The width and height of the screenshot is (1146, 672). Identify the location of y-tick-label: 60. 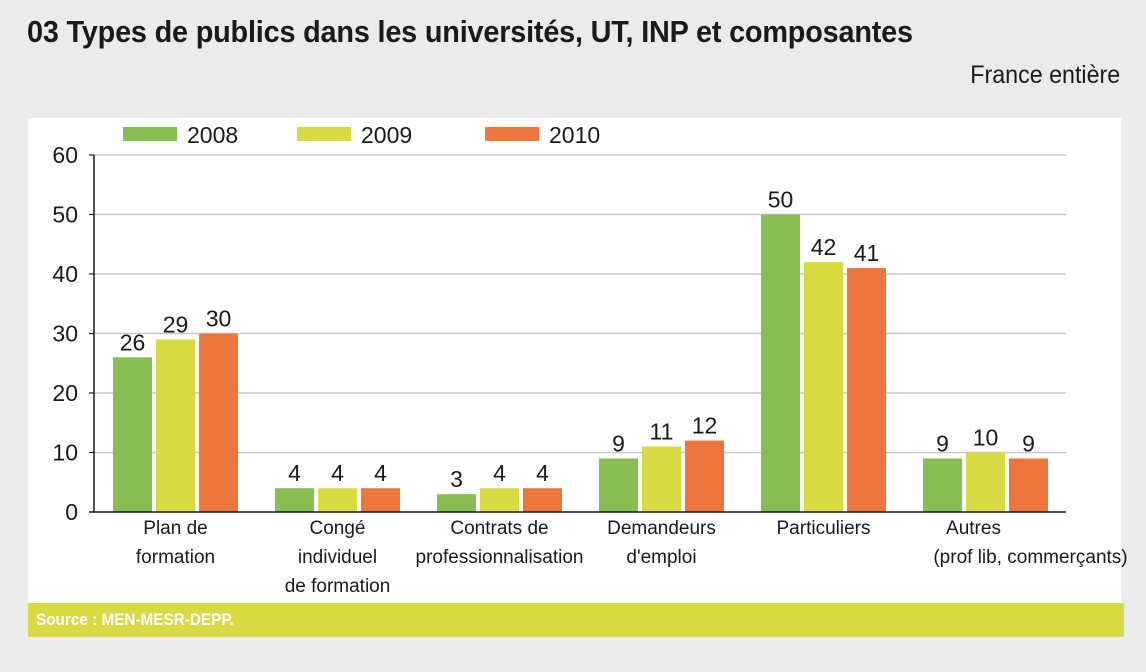
(65, 155).